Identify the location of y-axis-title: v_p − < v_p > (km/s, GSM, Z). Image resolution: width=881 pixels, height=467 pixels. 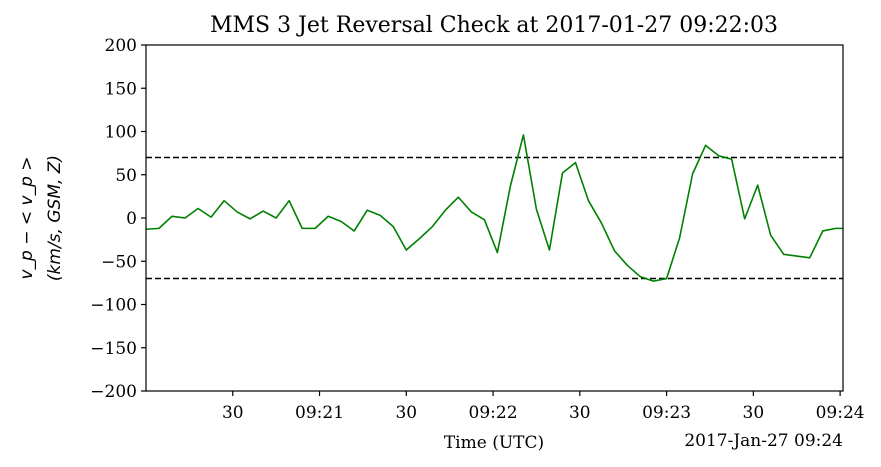
(41, 218).